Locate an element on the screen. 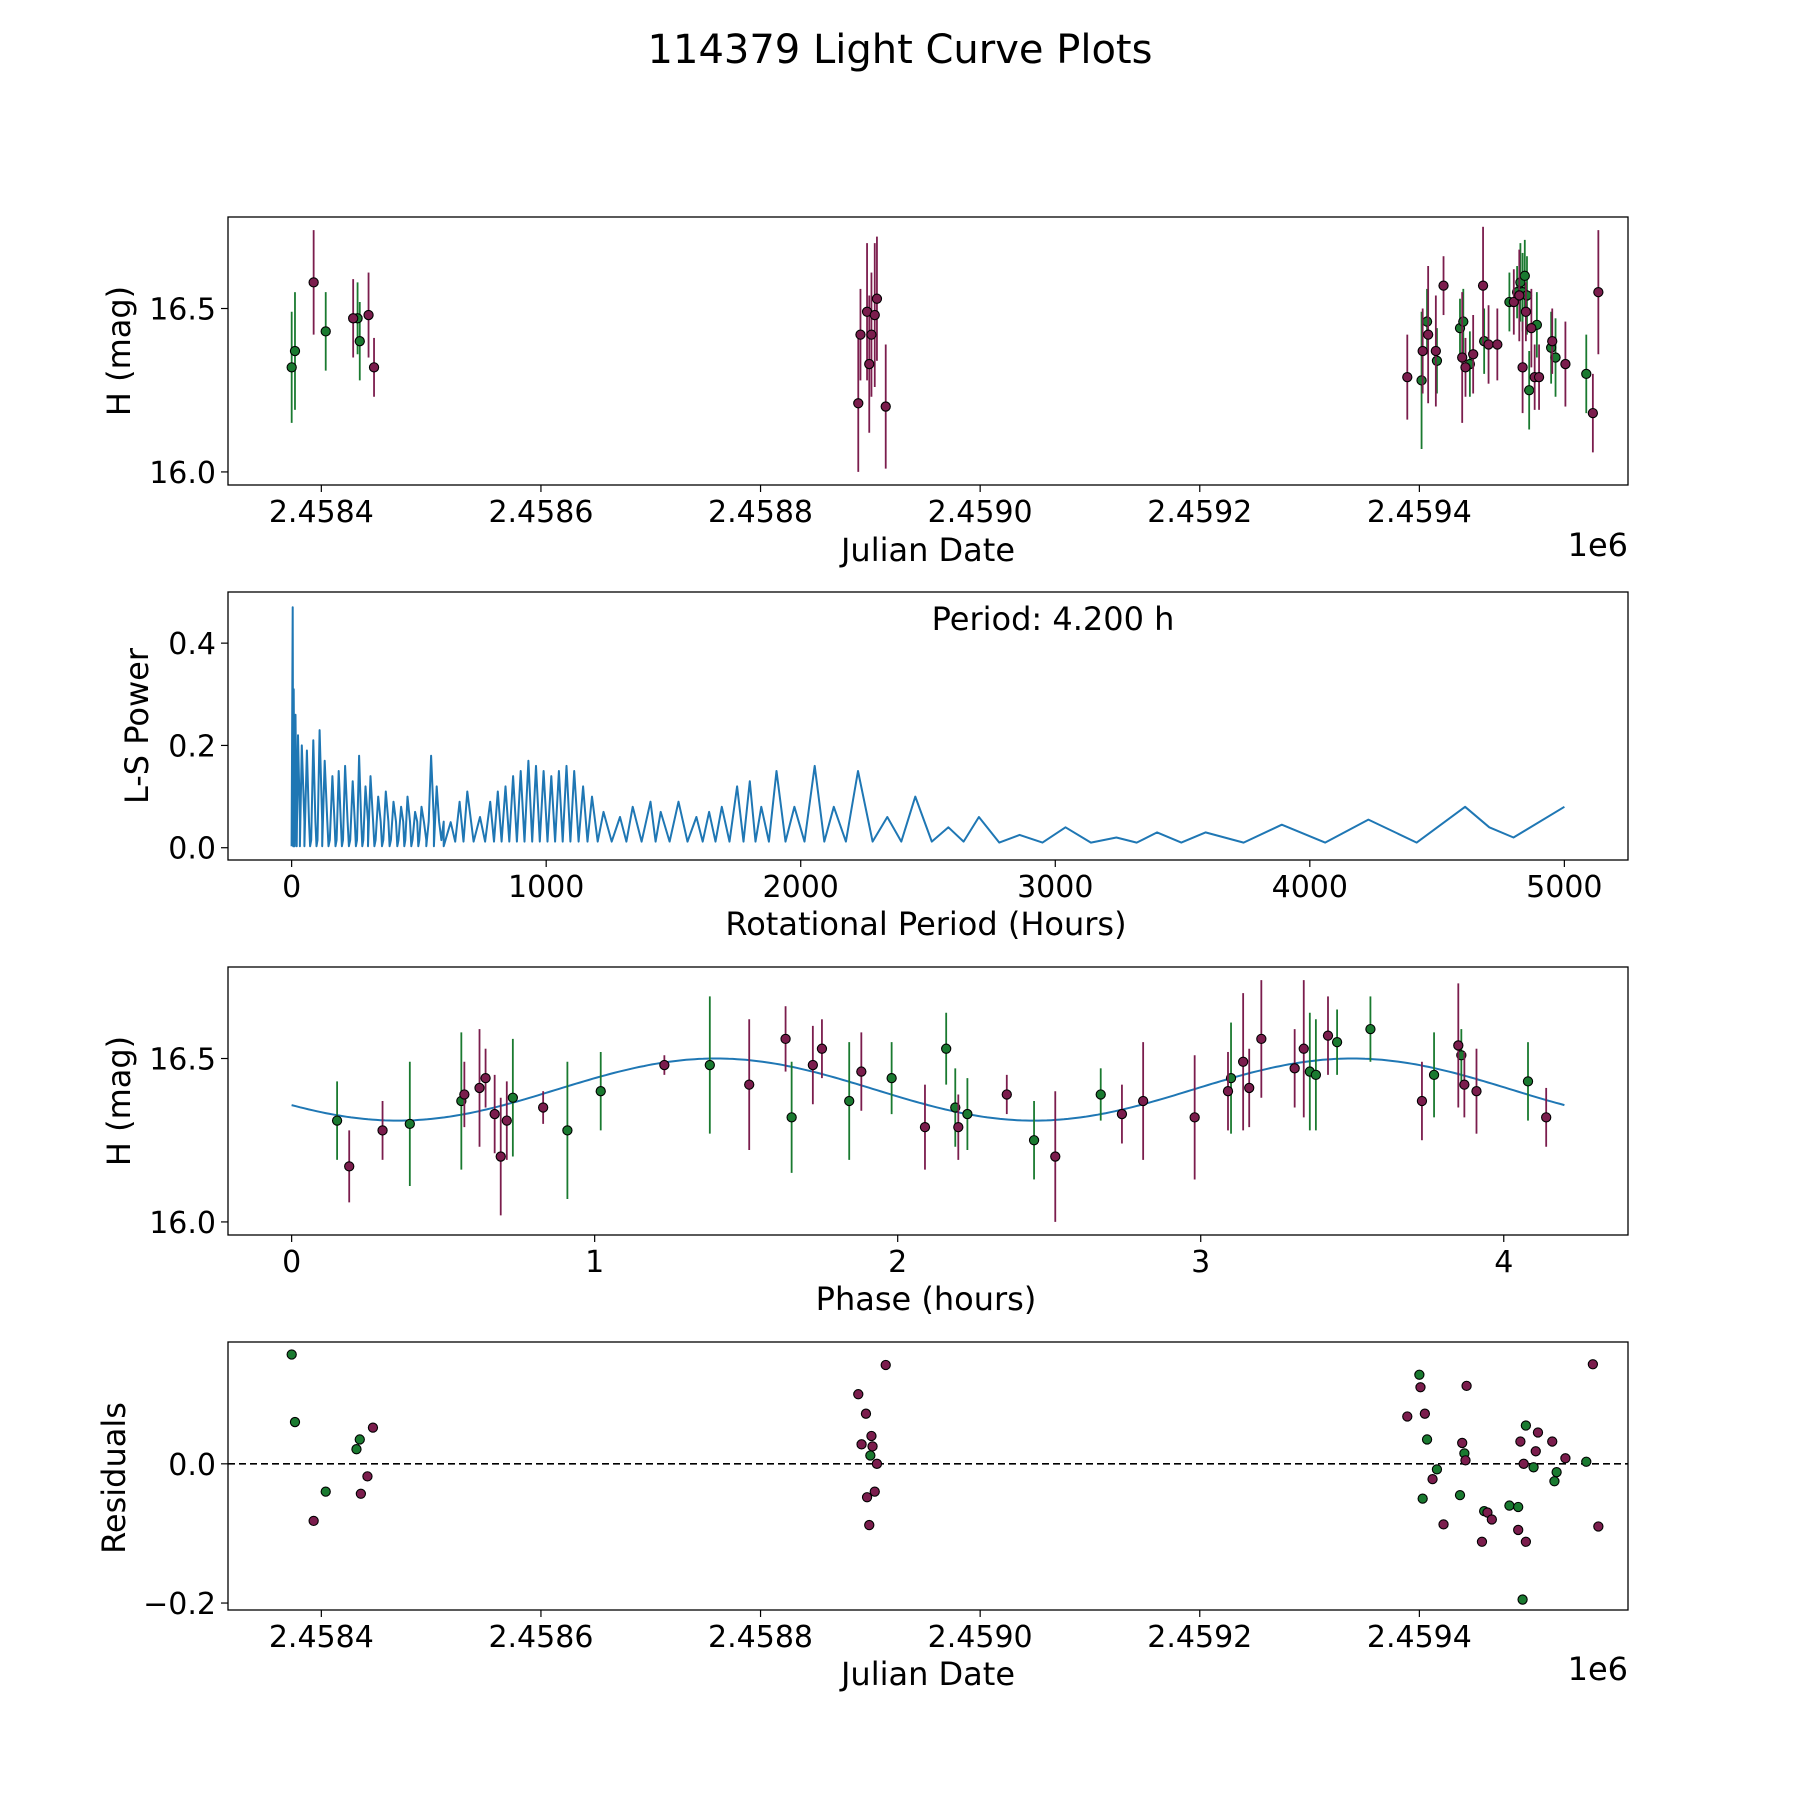 Image resolution: width=1800 pixels, height=1800 pixels. light-curve-axes-frame is located at coordinates (928, 351).